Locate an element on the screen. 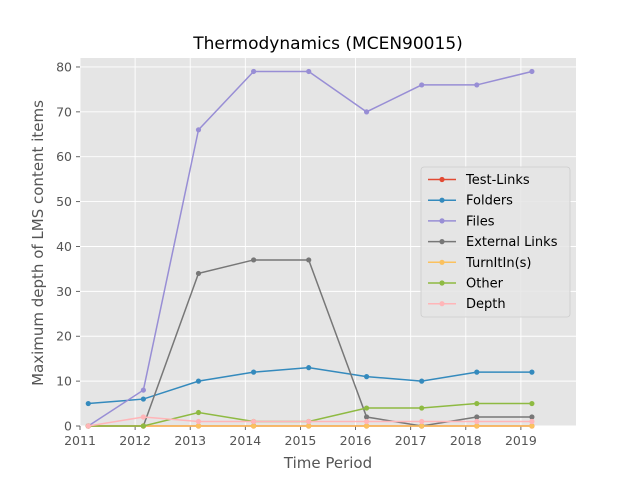 The image size is (640, 480). y-axis-label: Maximum depth of LMS content items is located at coordinates (38, 243).